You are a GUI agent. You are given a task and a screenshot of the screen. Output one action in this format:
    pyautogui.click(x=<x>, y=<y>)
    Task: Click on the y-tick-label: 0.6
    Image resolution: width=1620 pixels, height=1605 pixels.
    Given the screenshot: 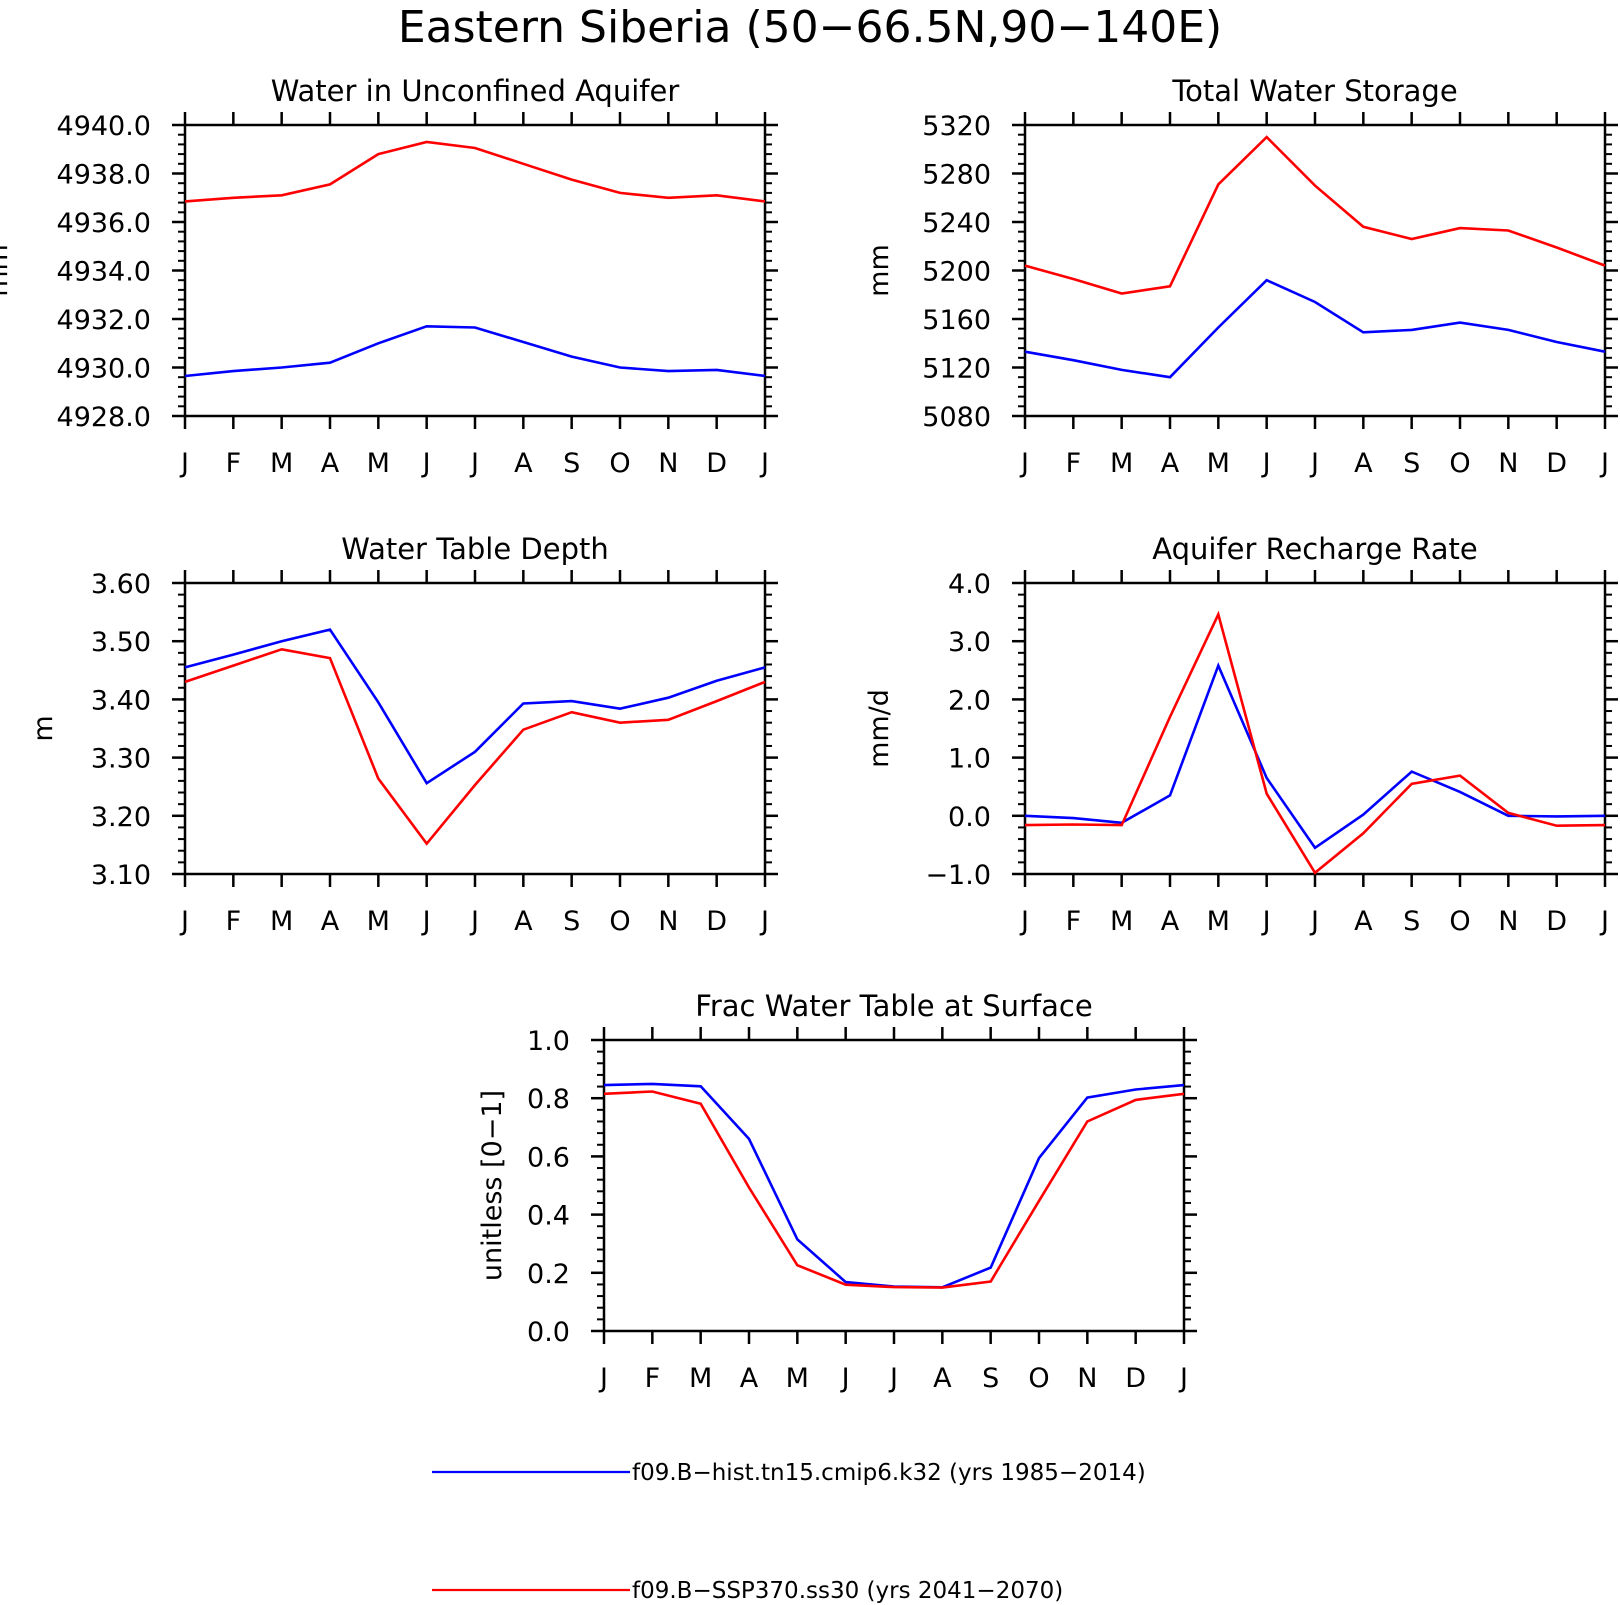 What is the action you would take?
    pyautogui.click(x=548, y=1157)
    